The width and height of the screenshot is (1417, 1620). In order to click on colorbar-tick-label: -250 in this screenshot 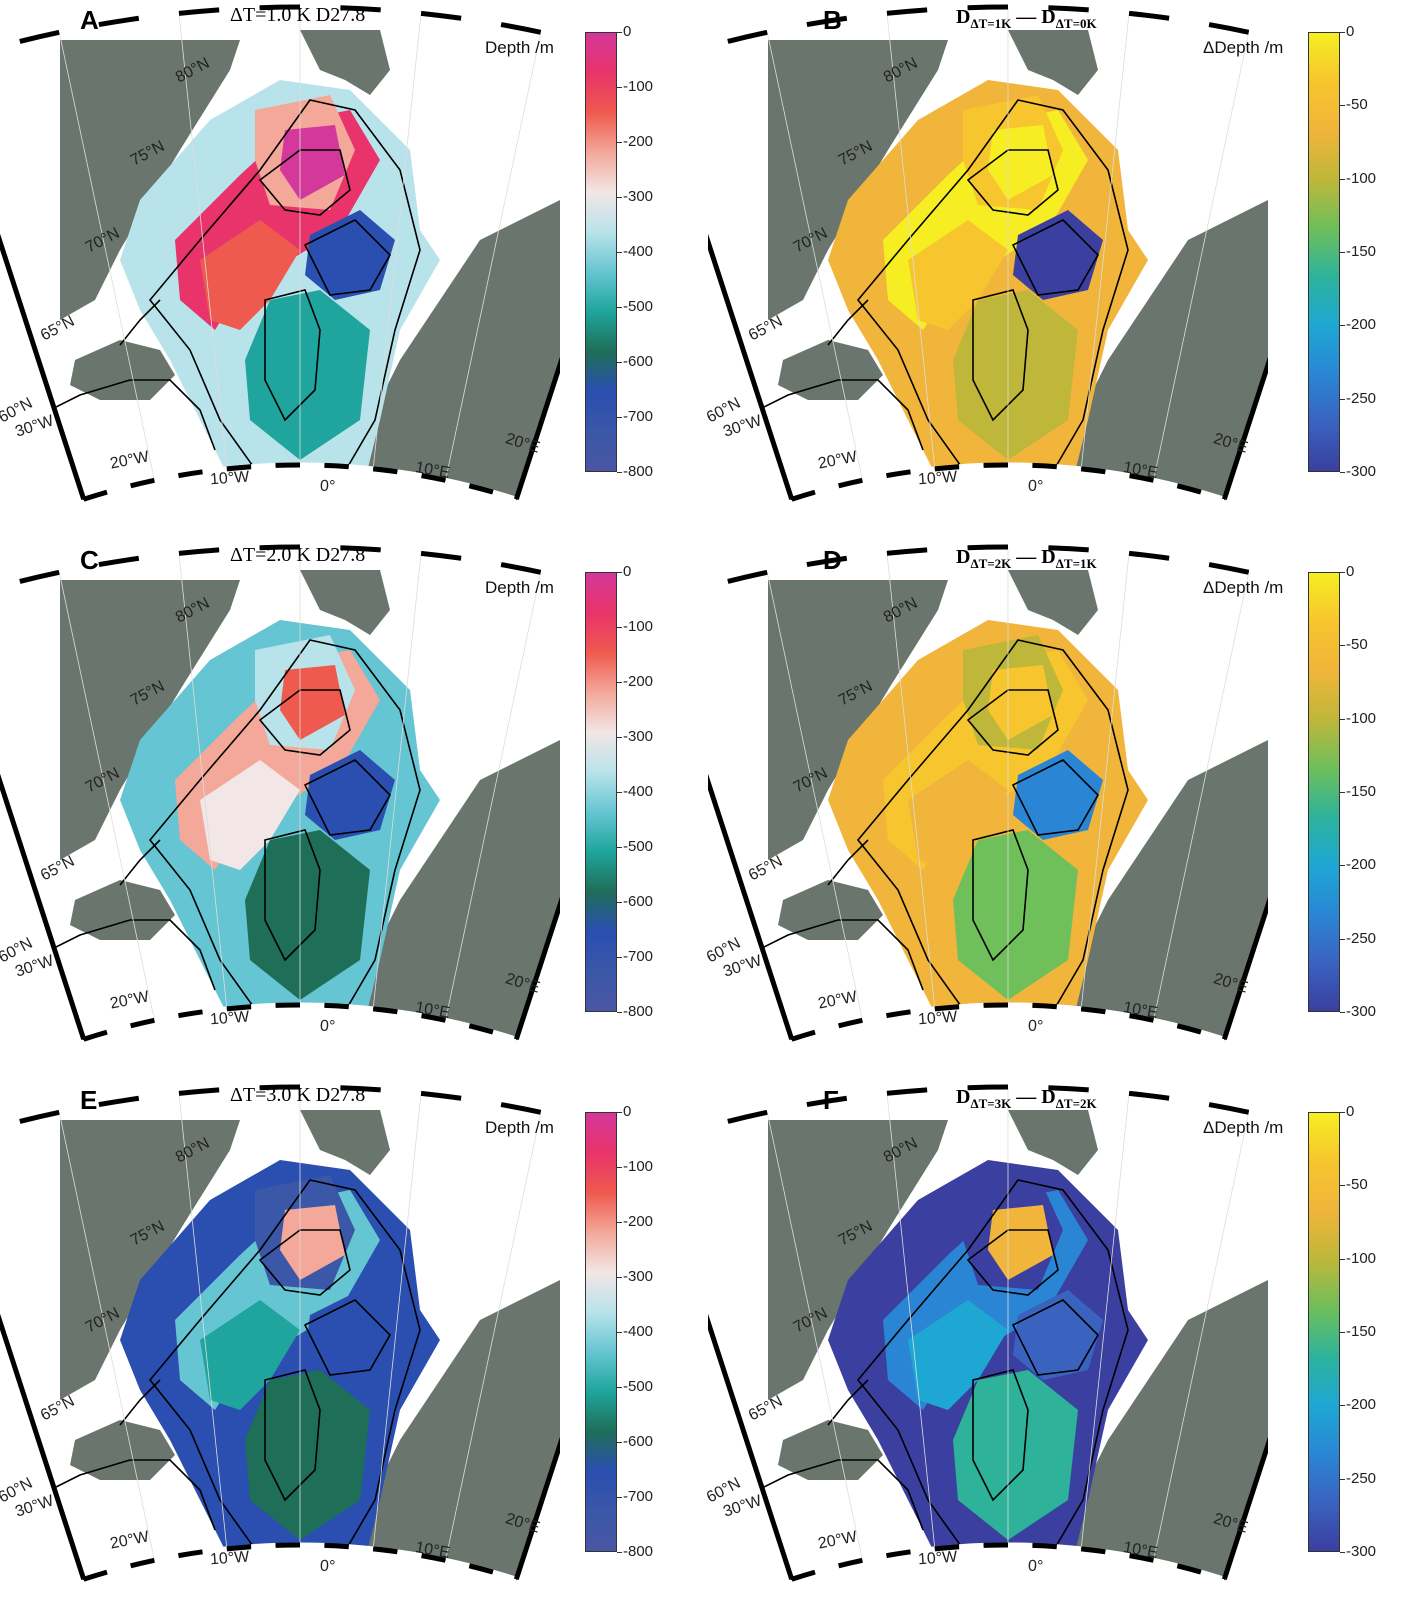, I will do `click(1361, 1478)`.